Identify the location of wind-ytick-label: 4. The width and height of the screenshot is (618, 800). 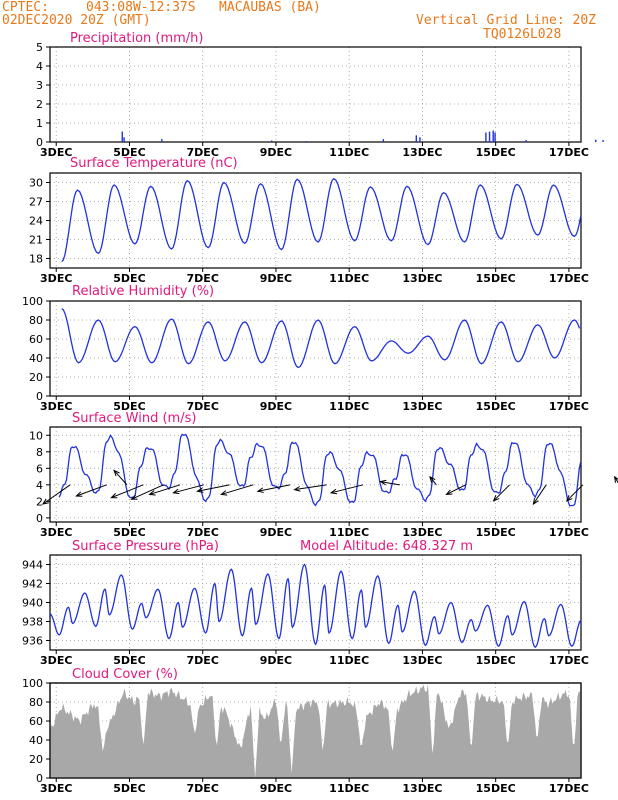
(39, 485).